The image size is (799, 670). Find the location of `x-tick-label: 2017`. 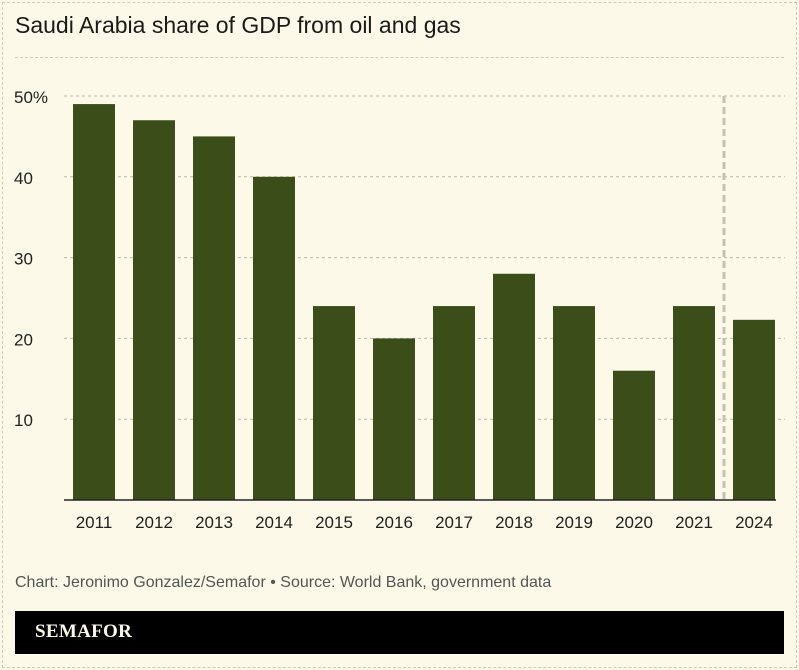

x-tick-label: 2017 is located at coordinates (454, 522).